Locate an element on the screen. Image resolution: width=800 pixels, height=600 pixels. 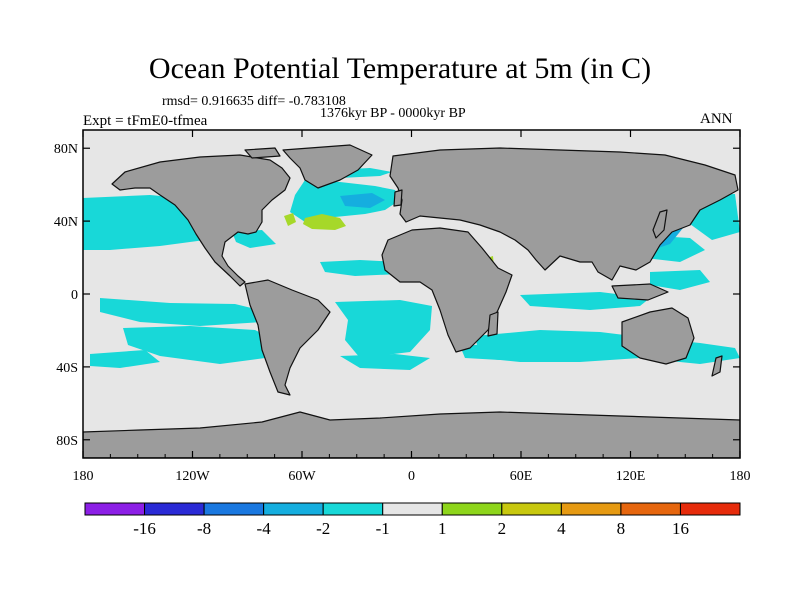
y-tick-label: 40N is located at coordinates (66, 222).